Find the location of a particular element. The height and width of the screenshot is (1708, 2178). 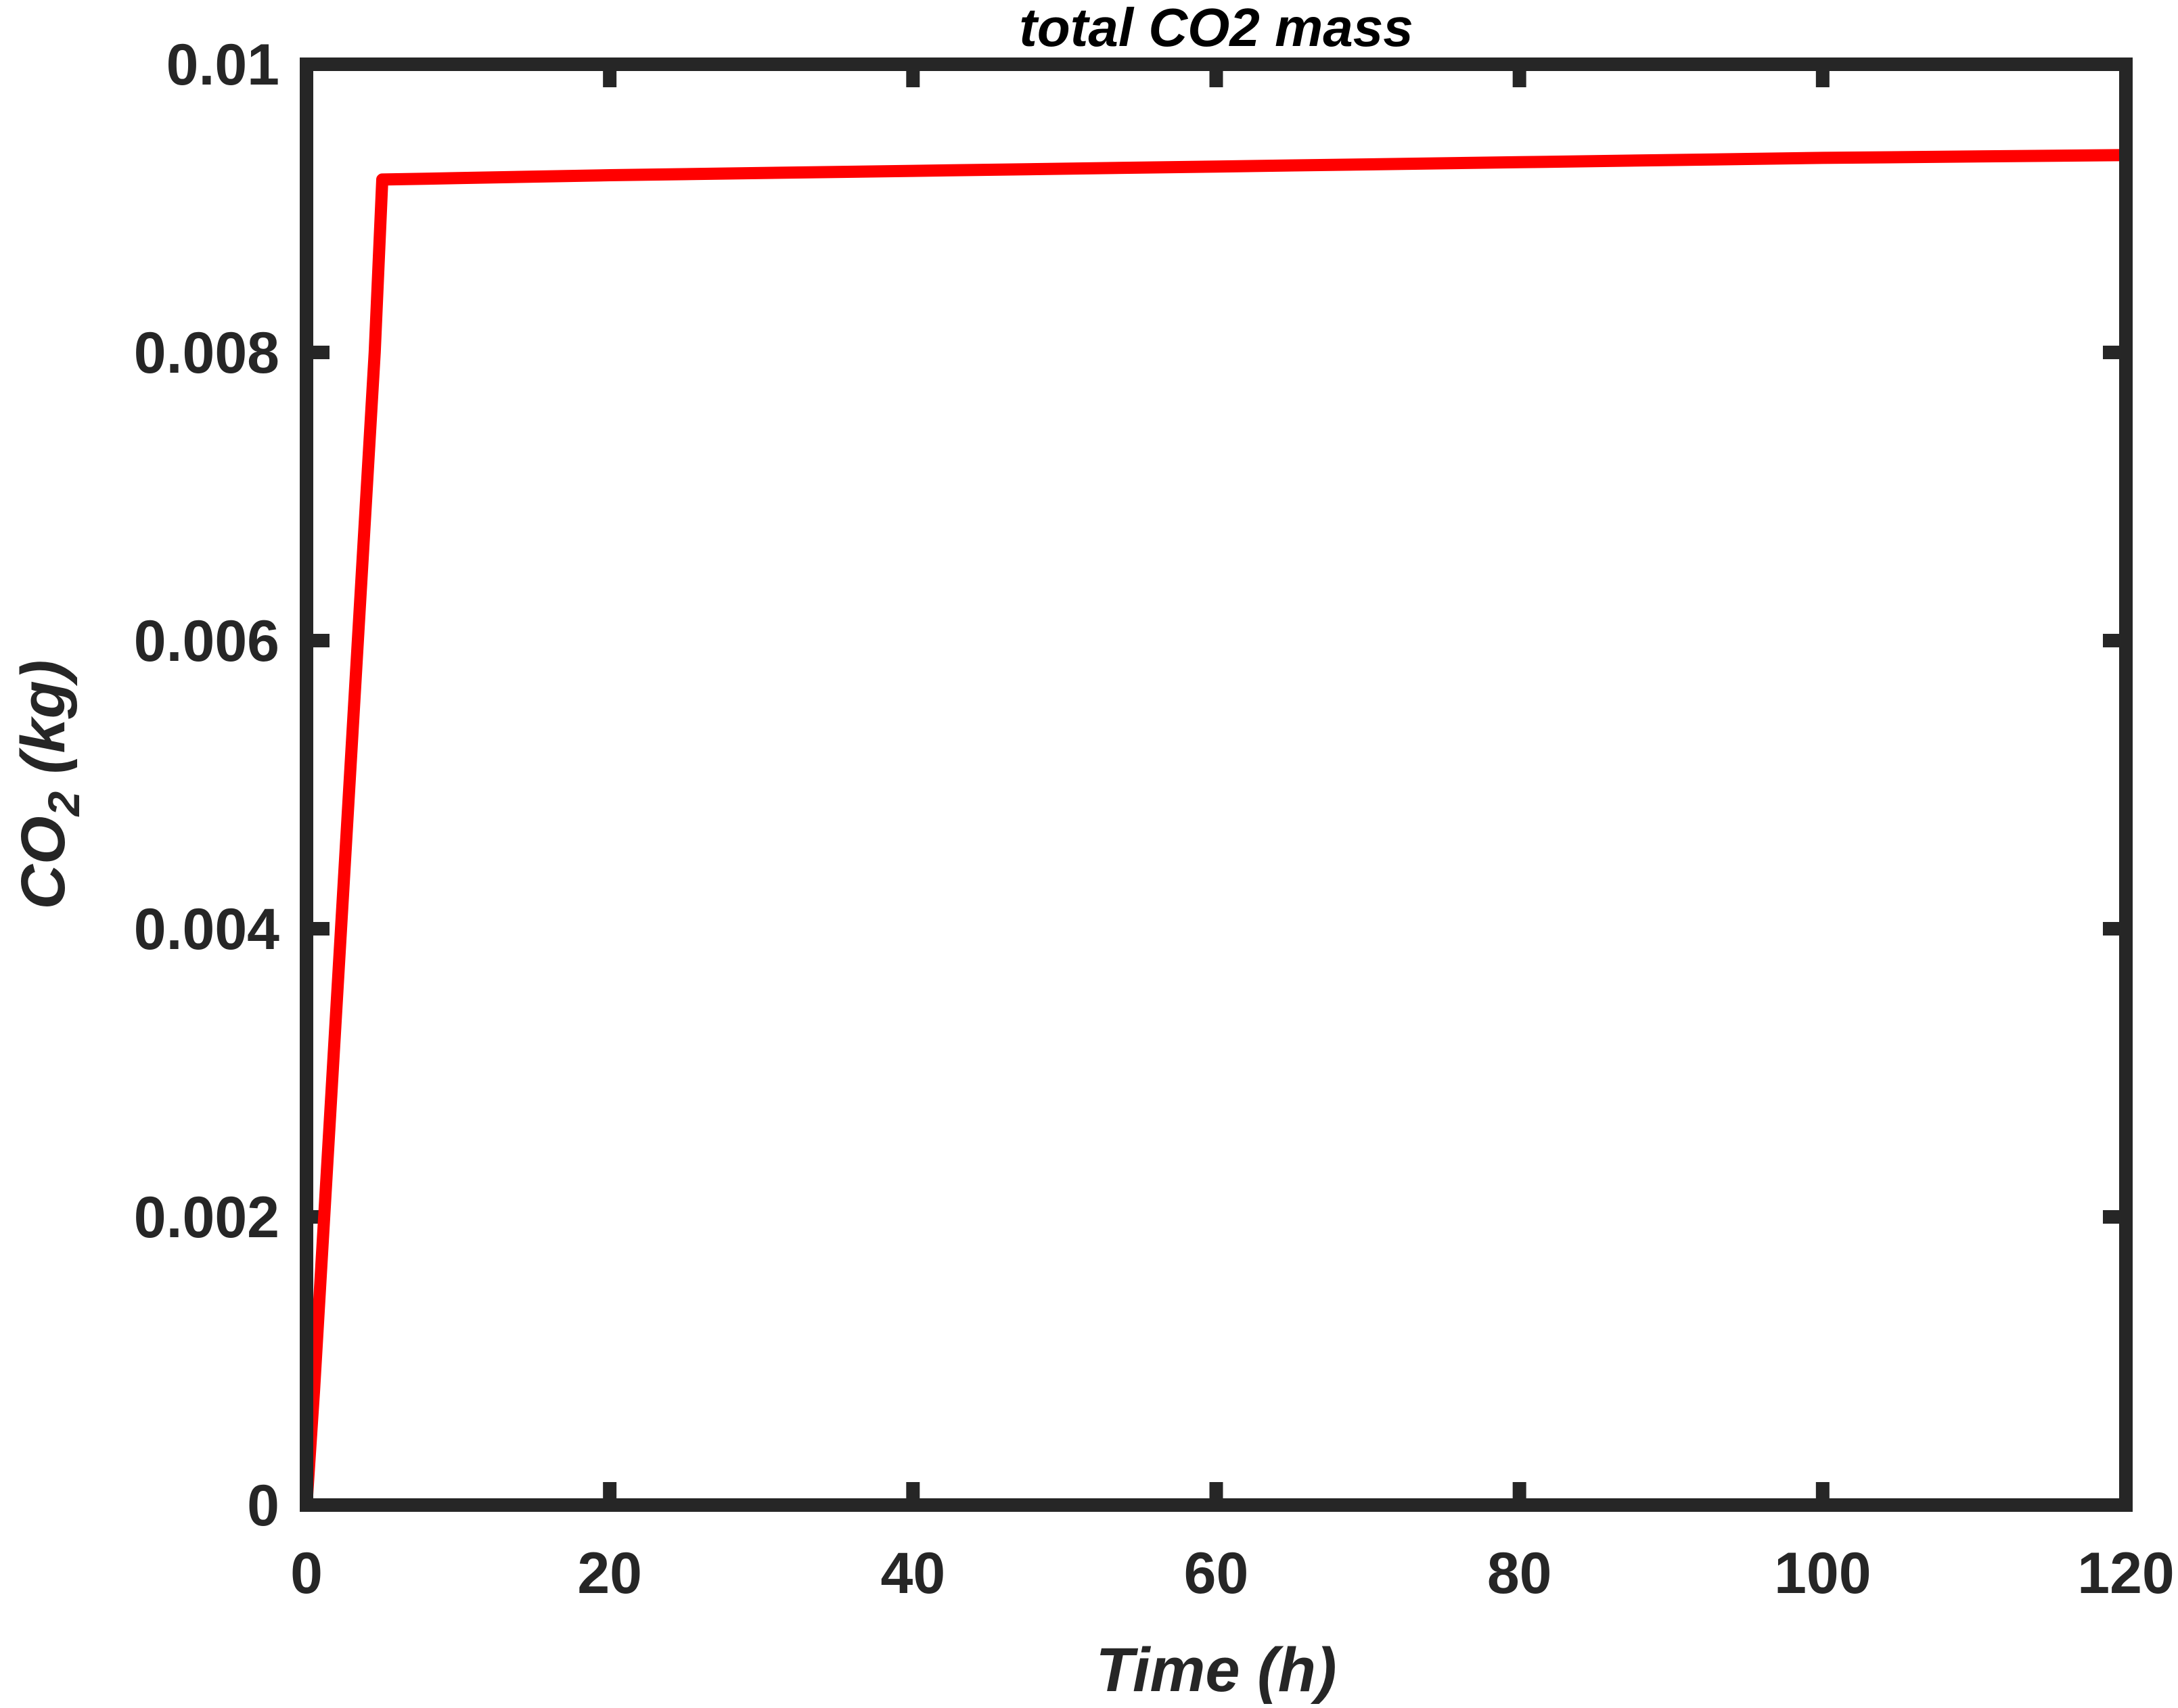

y-tick-label: 0.008 is located at coordinates (206, 353).